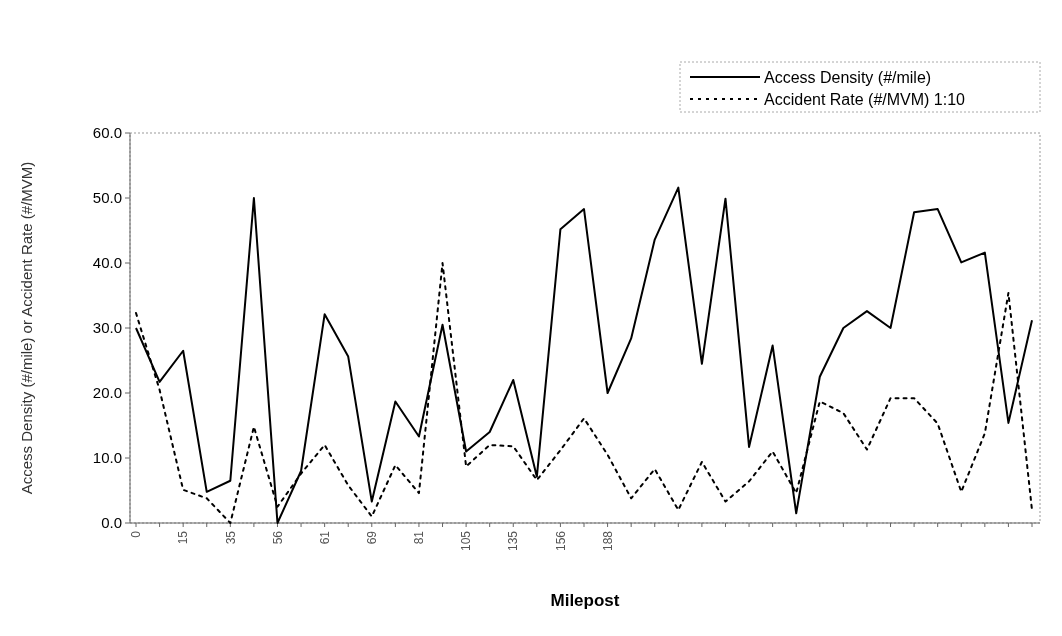 The width and height of the screenshot is (1062, 636). I want to click on x-tick-label: 0, so click(136, 534).